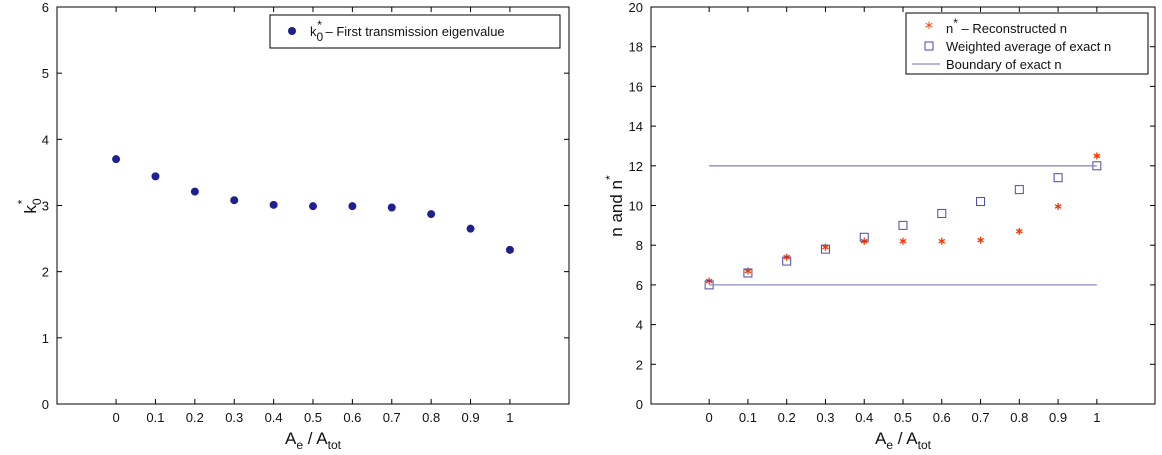  I want to click on legend-marker-weighted-average, so click(929, 46).